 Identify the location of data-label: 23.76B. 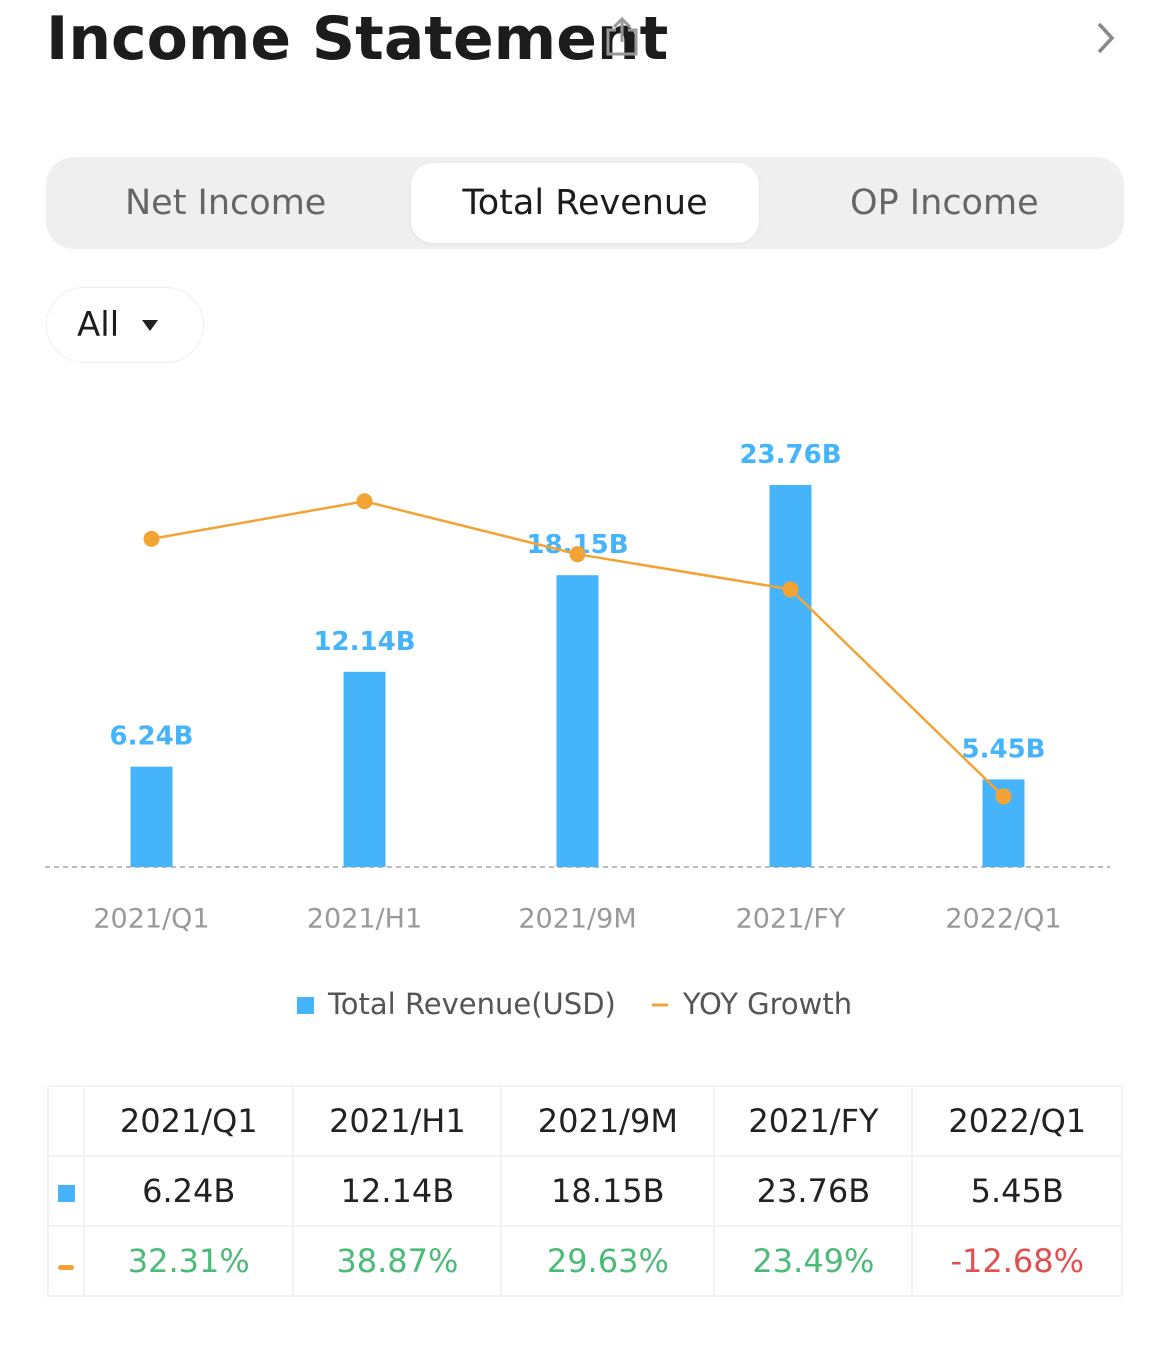
(790, 455).